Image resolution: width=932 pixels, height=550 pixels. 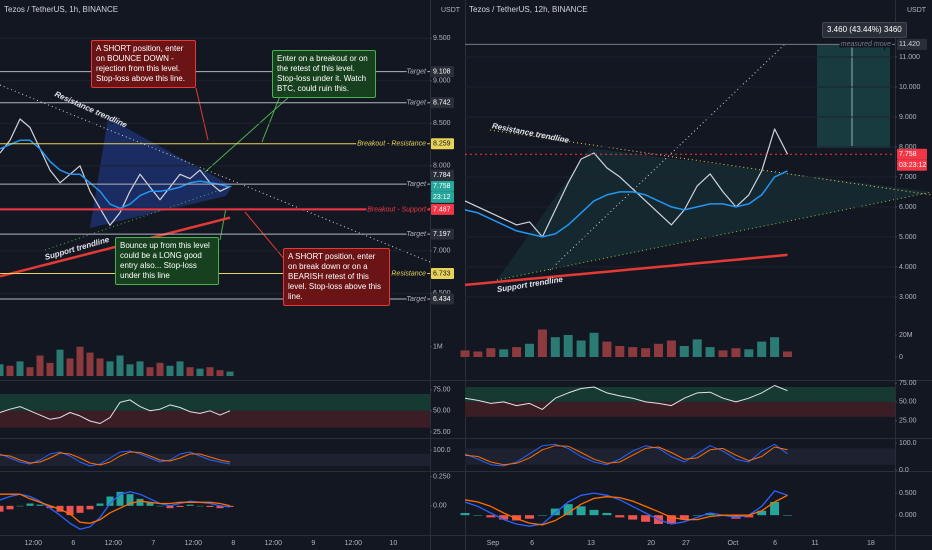 I want to click on y-tick-label: 0, so click(x=901, y=357).